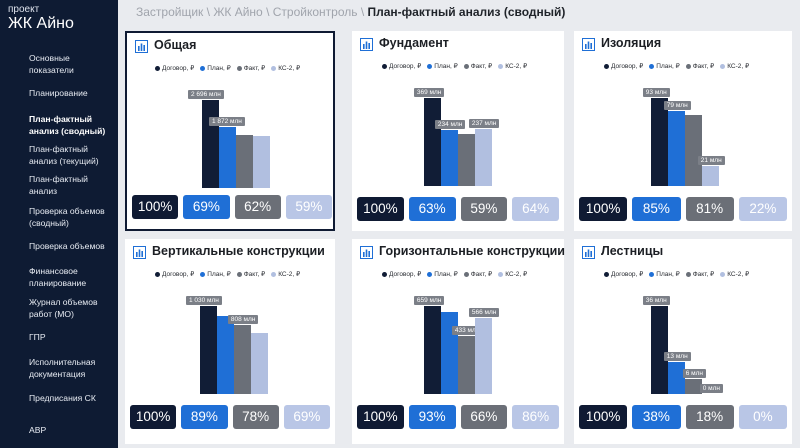 The image size is (800, 448). I want to click on percent-badge: 63%, so click(432, 209).